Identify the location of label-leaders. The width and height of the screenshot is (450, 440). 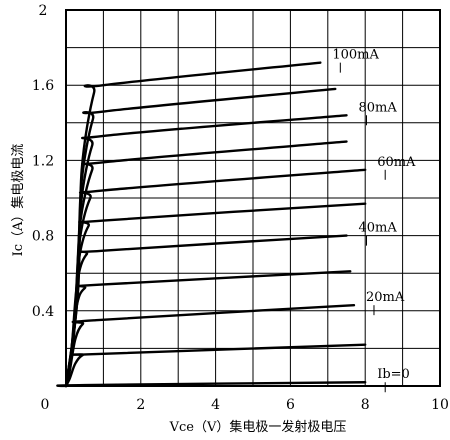
(362, 227).